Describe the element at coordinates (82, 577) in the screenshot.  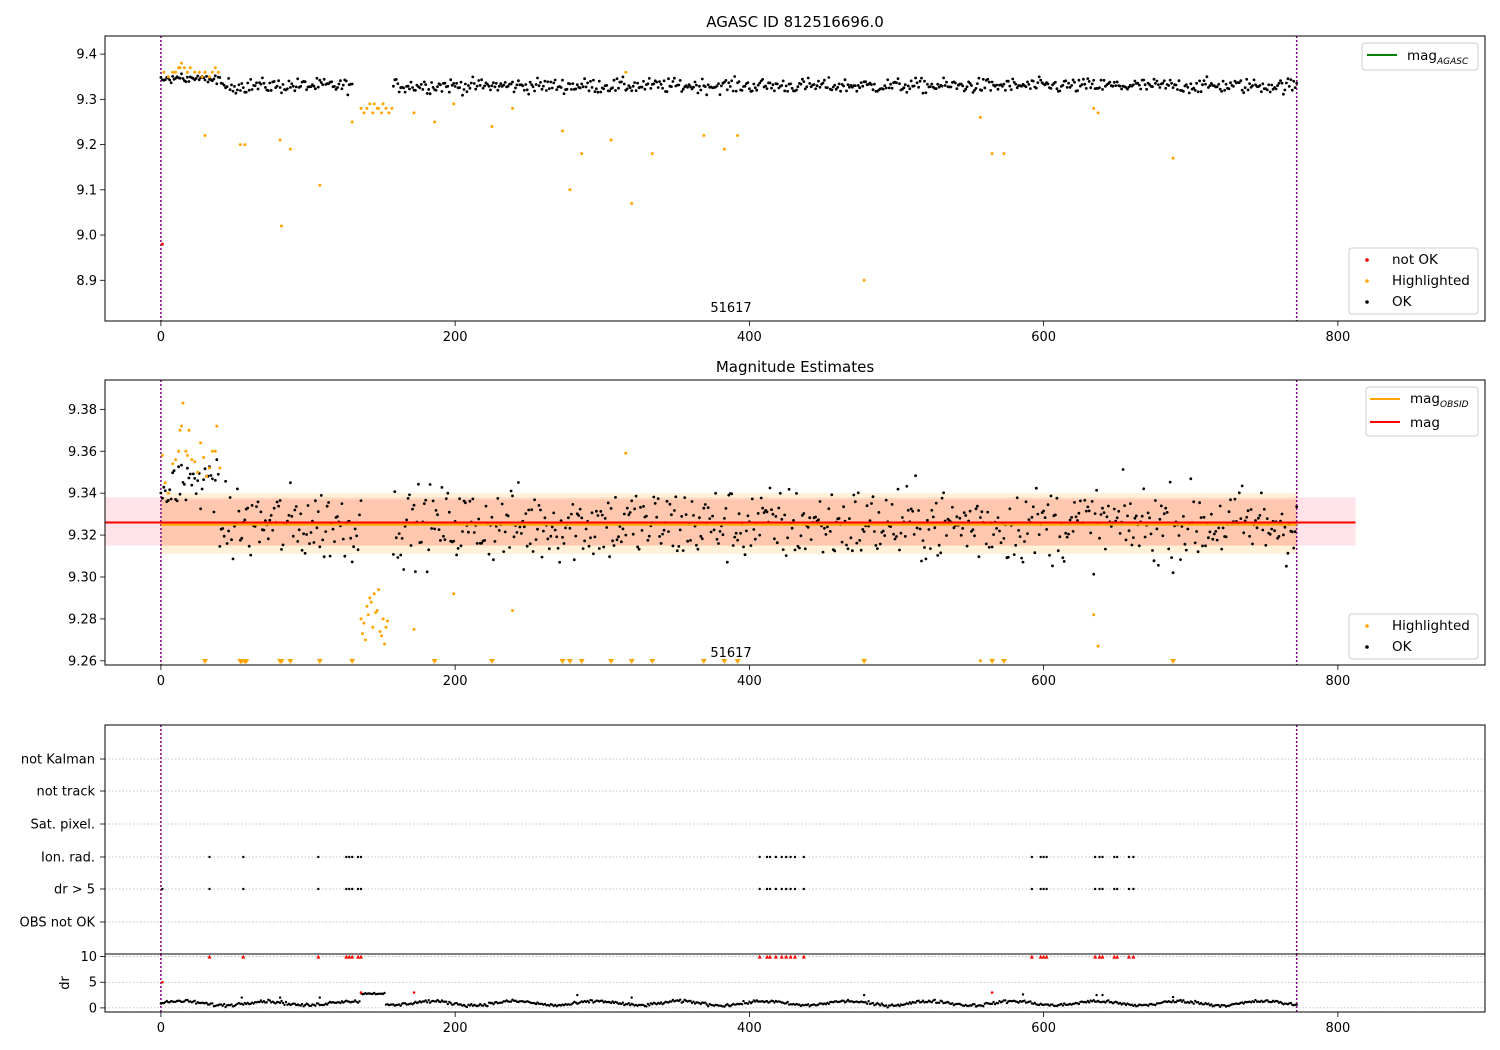
I see `y-tick-label: 9.30` at that location.